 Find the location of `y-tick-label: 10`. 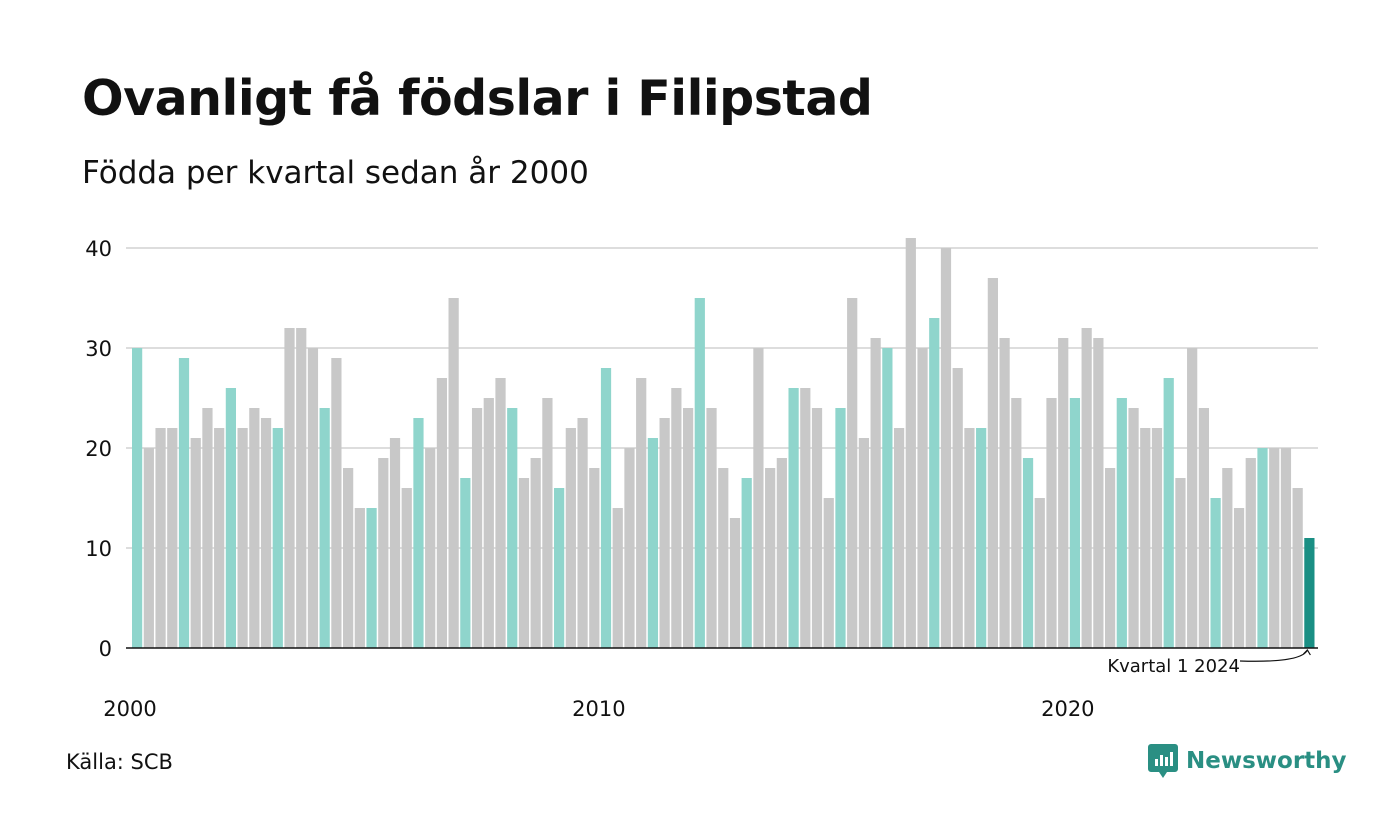

y-tick-label: 10 is located at coordinates (98, 549).